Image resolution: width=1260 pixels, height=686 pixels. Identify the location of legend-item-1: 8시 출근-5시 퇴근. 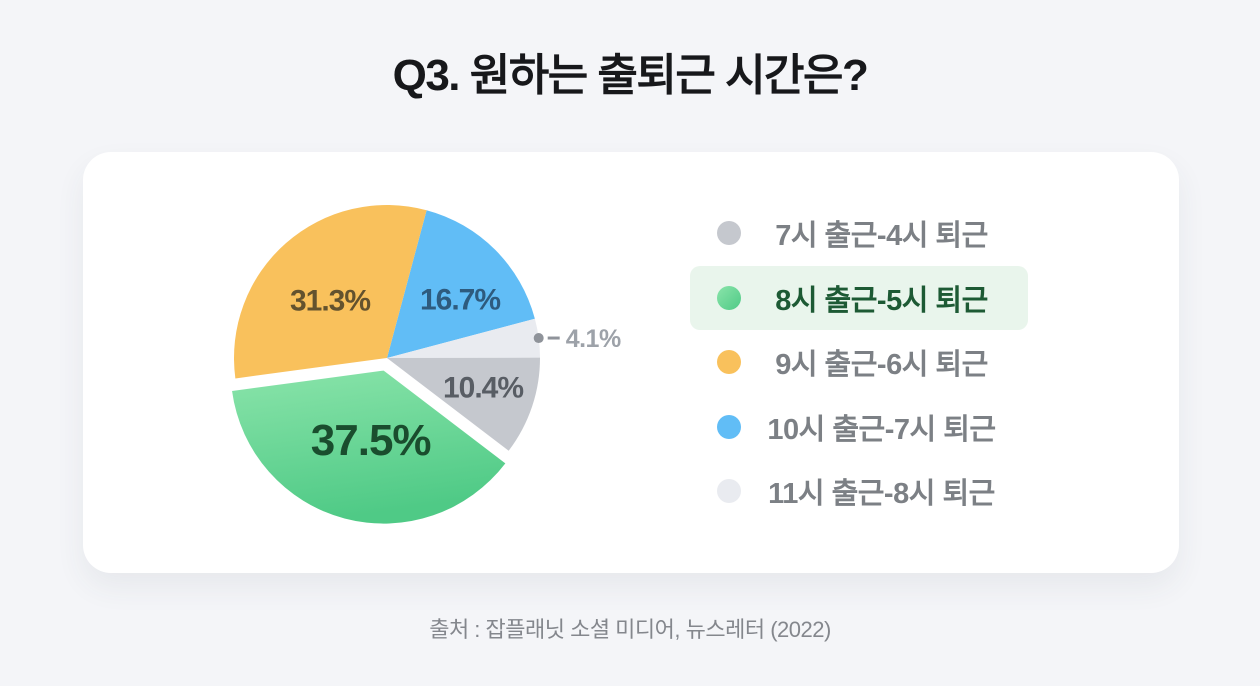
(859, 297).